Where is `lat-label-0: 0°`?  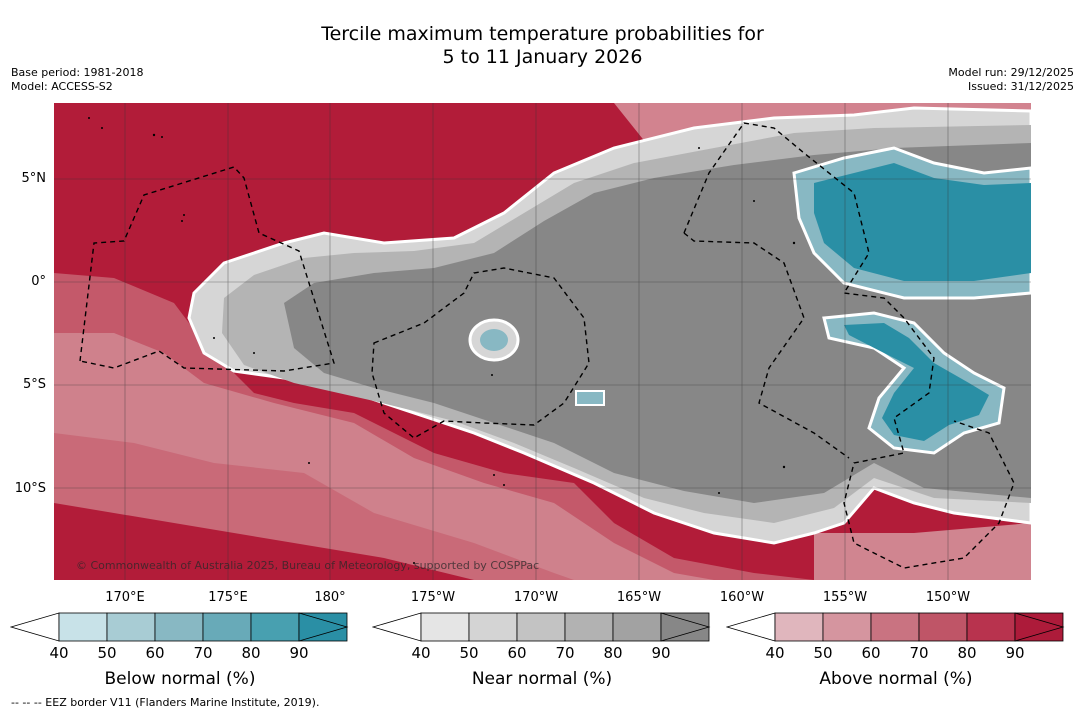 lat-label-0: 0° is located at coordinates (38, 281).